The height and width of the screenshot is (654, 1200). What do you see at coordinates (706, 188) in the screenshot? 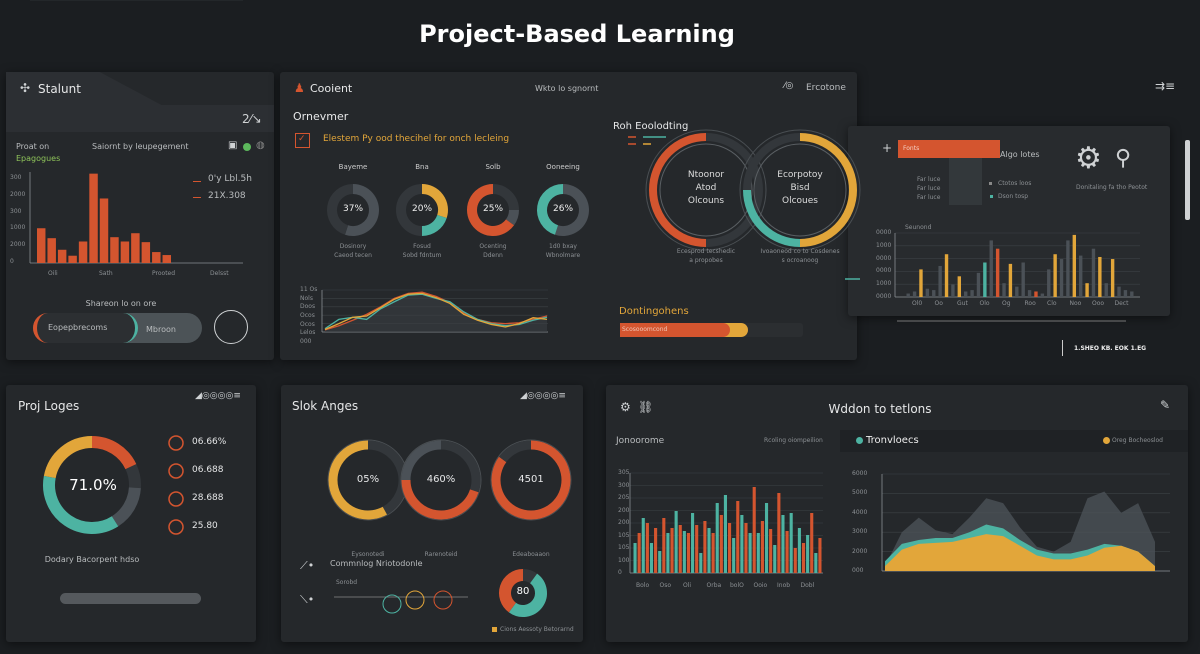
I see `role-ring-text: Atod` at bounding box center [706, 188].